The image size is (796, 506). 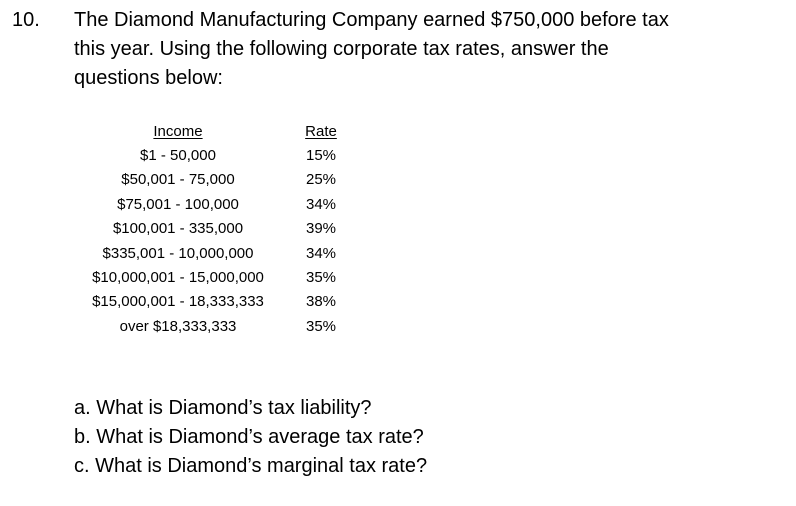 What do you see at coordinates (321, 180) in the screenshot?
I see `tax-rate: 25%` at bounding box center [321, 180].